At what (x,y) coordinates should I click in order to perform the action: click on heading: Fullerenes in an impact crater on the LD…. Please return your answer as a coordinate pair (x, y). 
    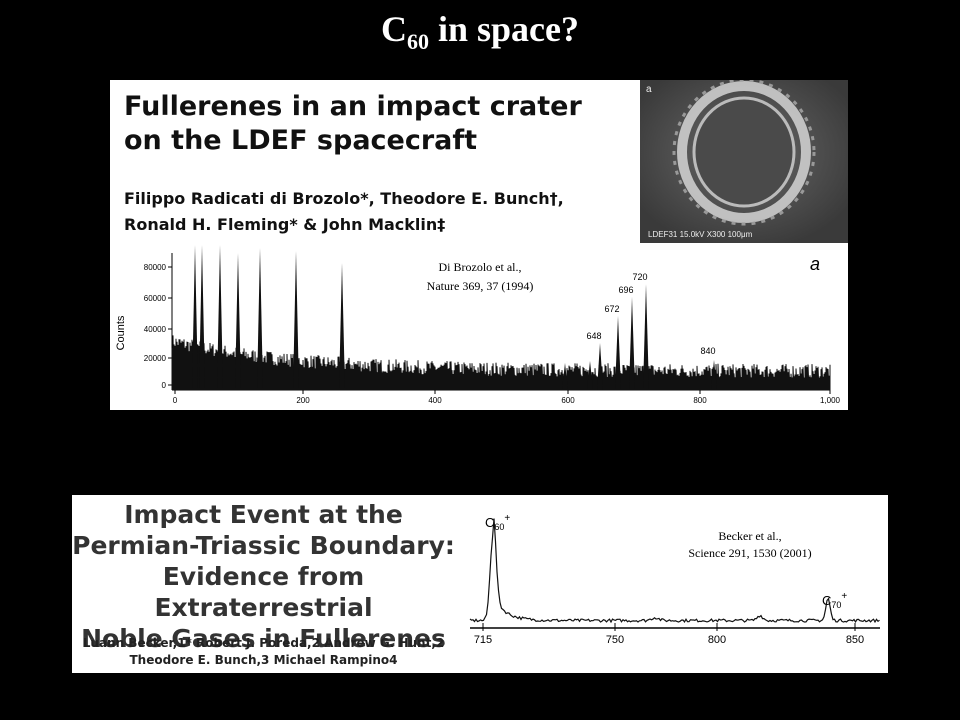
    Looking at the image, I should click on (353, 124).